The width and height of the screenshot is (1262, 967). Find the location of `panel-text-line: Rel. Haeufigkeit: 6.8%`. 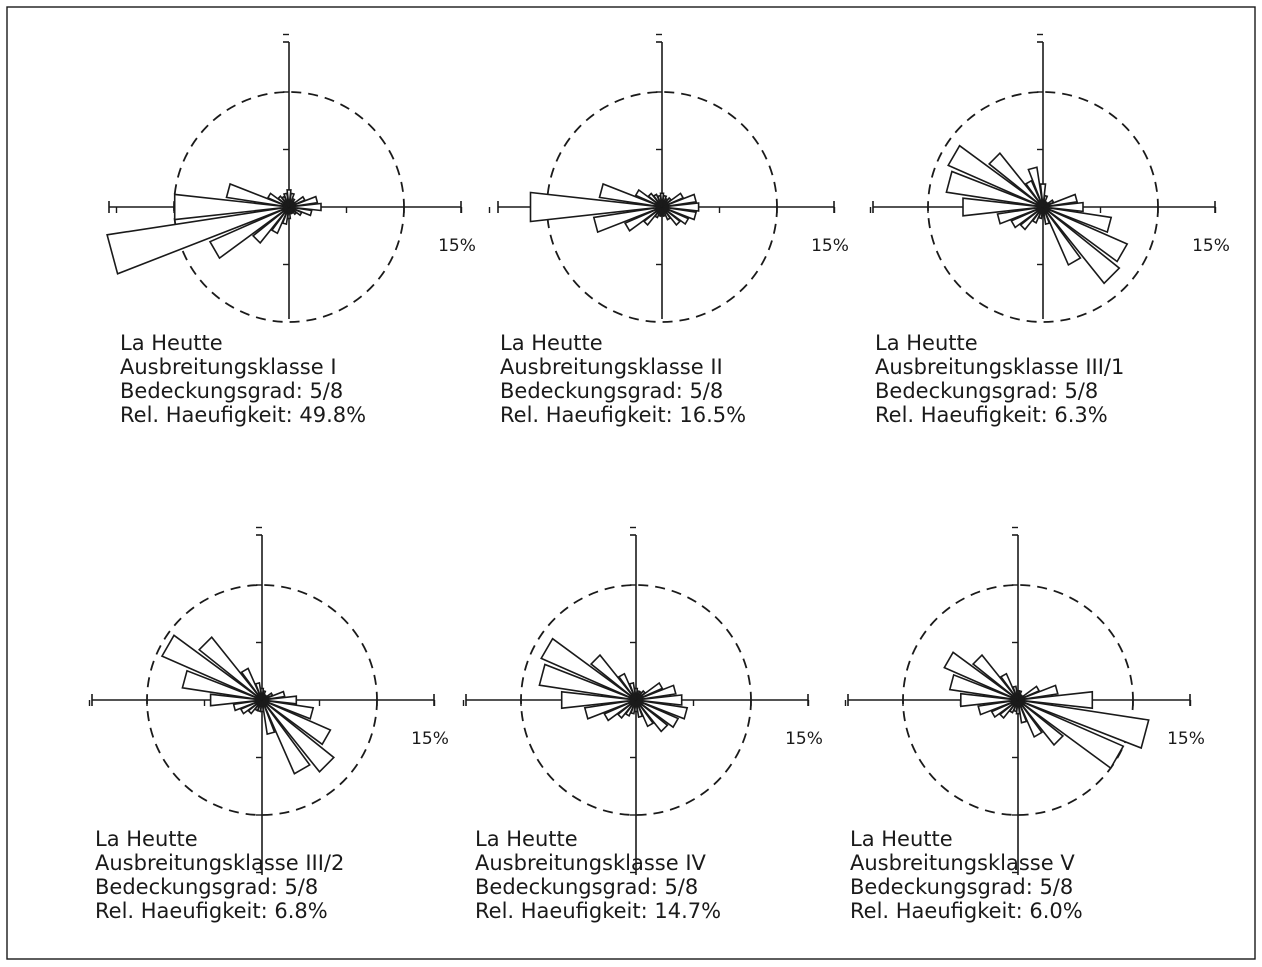

panel-text-line: Rel. Haeufigkeit: 6.8% is located at coordinates (211, 911).